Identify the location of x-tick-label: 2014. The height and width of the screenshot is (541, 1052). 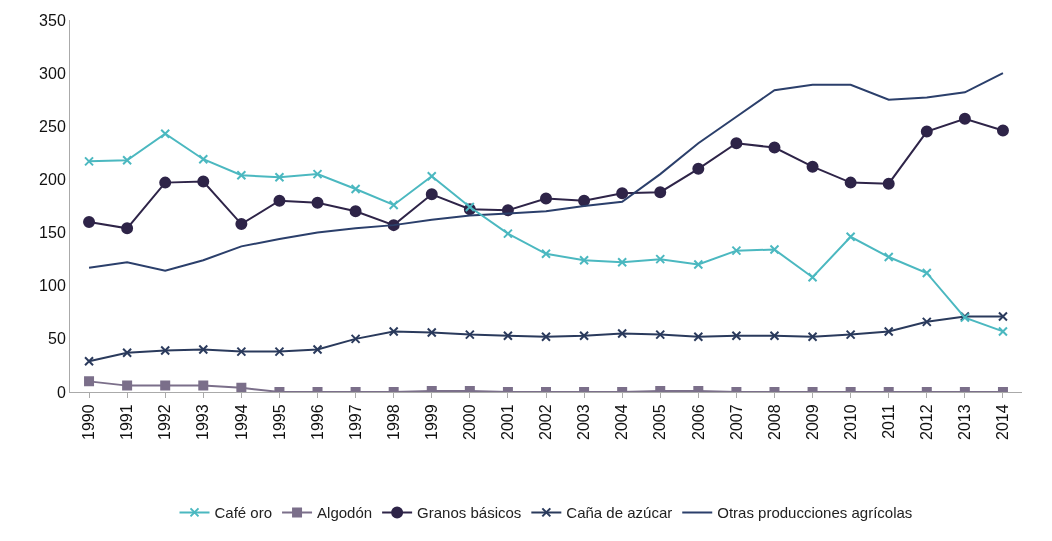
(1003, 422).